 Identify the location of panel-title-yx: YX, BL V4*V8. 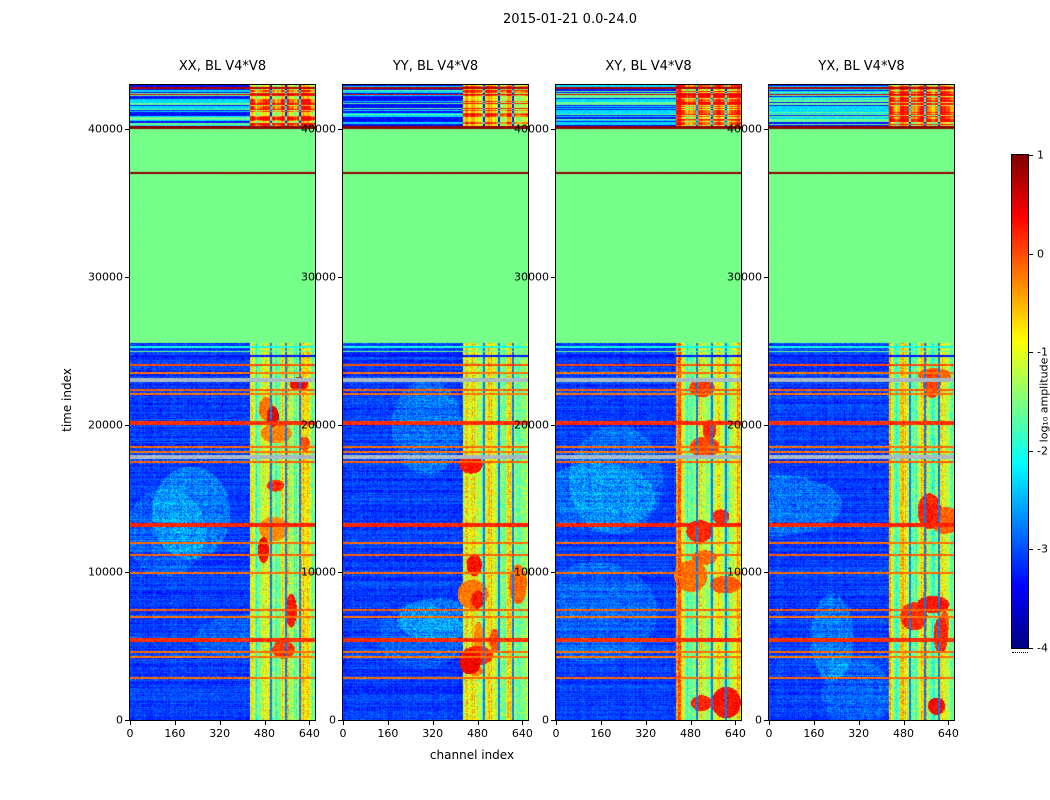
(861, 66).